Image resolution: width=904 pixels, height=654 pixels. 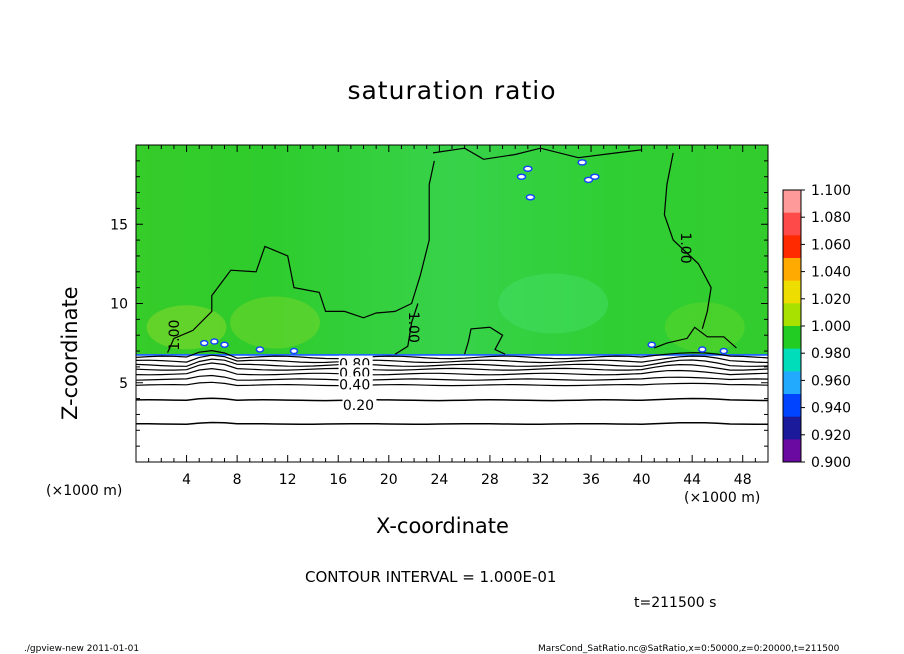 I want to click on colorbar-label: 1.060, so click(x=831, y=245).